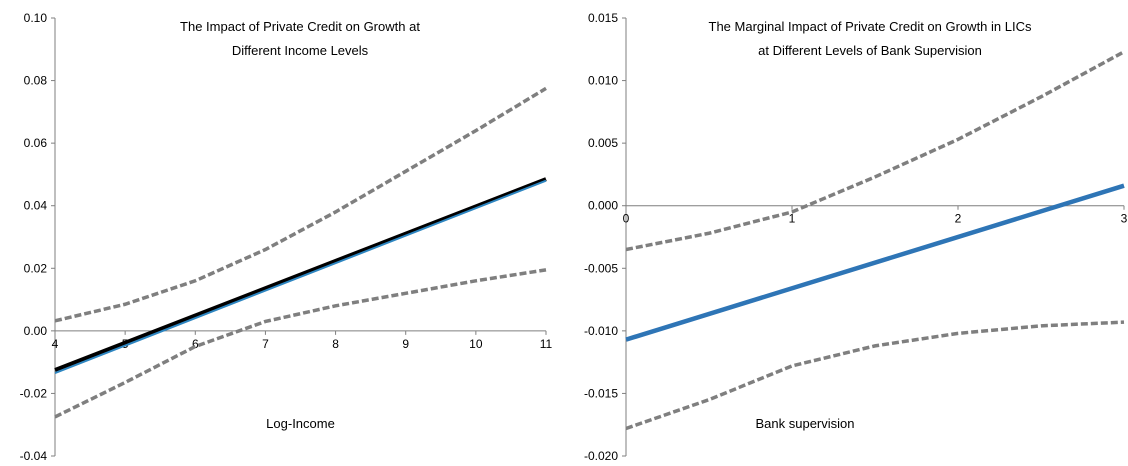  I want to click on x-tick-label: 10, so click(476, 344).